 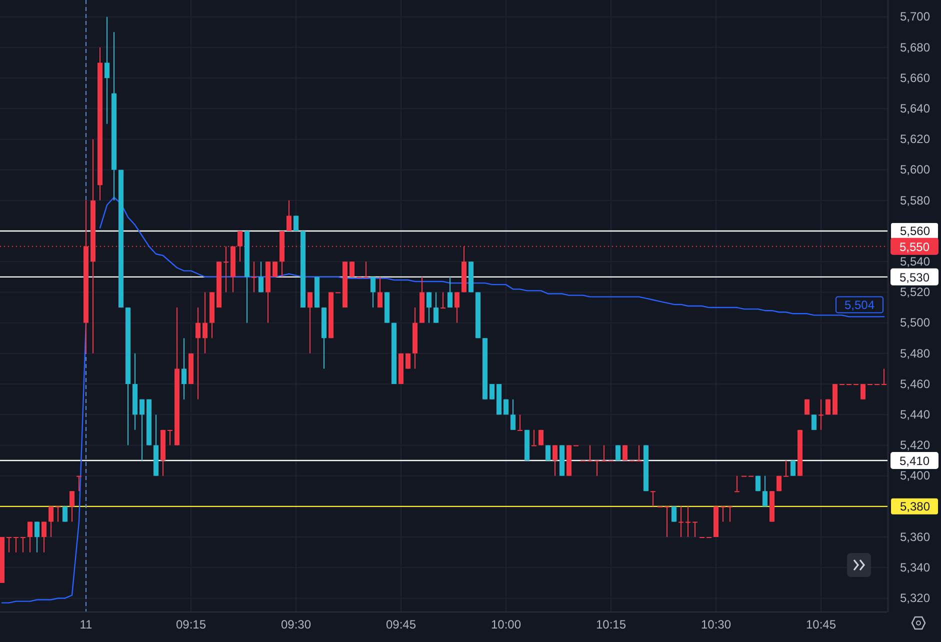 What do you see at coordinates (915, 292) in the screenshot?
I see `y-tick-label: 5,520` at bounding box center [915, 292].